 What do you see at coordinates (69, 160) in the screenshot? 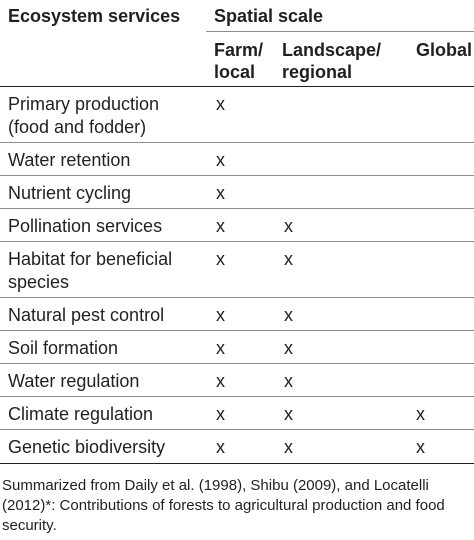
I see `row-service-line1: Water retention` at bounding box center [69, 160].